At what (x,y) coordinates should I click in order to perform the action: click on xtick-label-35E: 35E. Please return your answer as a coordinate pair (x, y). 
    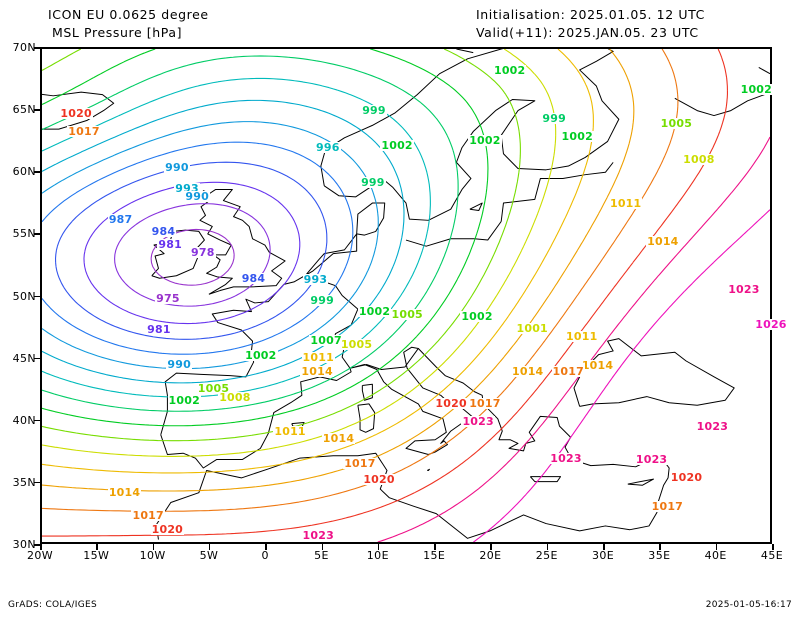
    Looking at the image, I should click on (659, 555).